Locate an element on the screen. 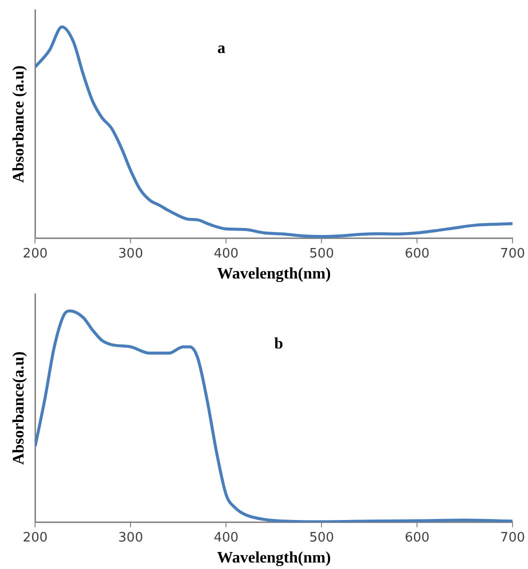  annotation: b is located at coordinates (279, 343).